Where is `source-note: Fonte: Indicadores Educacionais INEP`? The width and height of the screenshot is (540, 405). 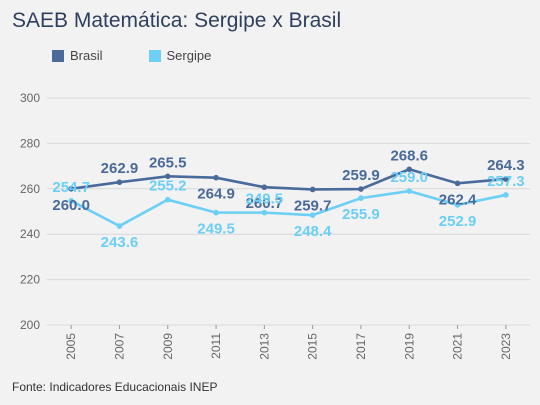 source-note: Fonte: Indicadores Educacionais INEP is located at coordinates (115, 387).